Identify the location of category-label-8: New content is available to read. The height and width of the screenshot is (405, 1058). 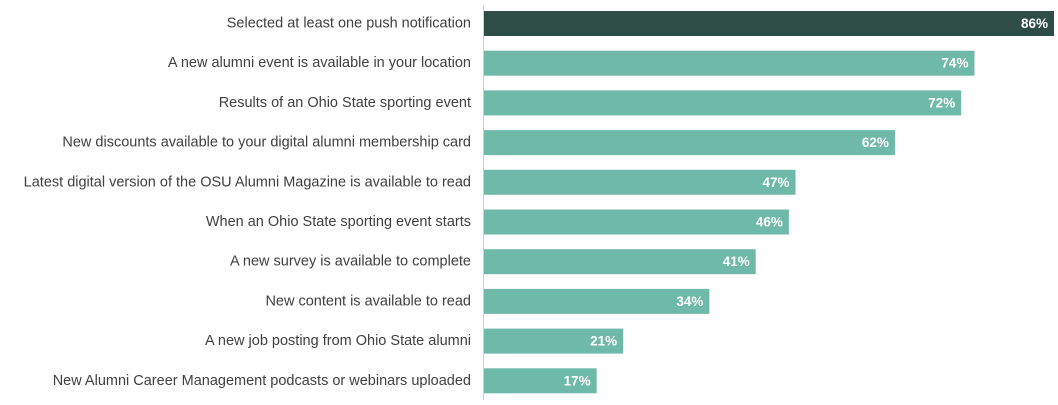
(368, 301).